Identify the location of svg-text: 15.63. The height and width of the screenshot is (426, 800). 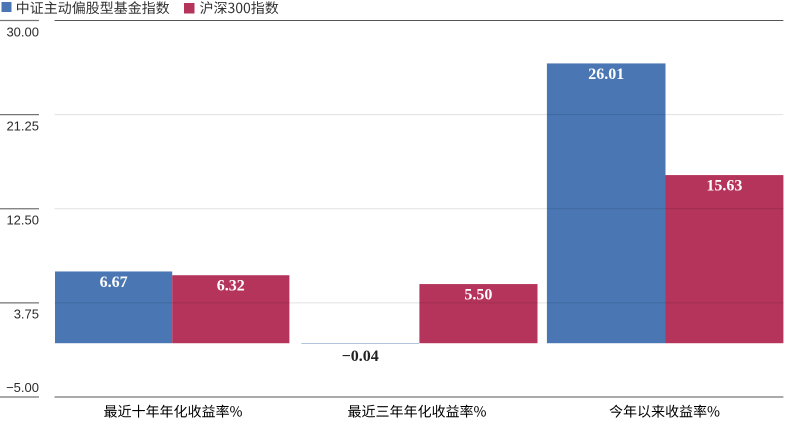
(724, 186).